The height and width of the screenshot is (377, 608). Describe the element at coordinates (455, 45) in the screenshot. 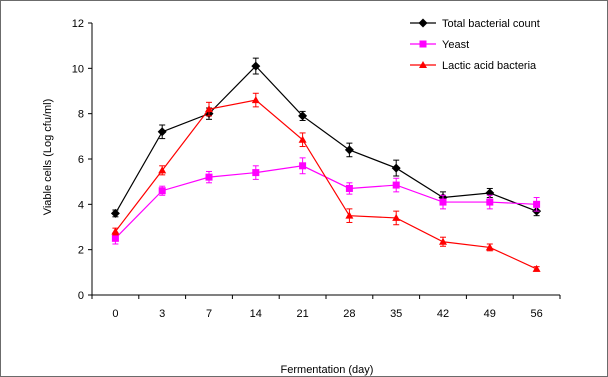

I see `legend-label: Yeast` at that location.